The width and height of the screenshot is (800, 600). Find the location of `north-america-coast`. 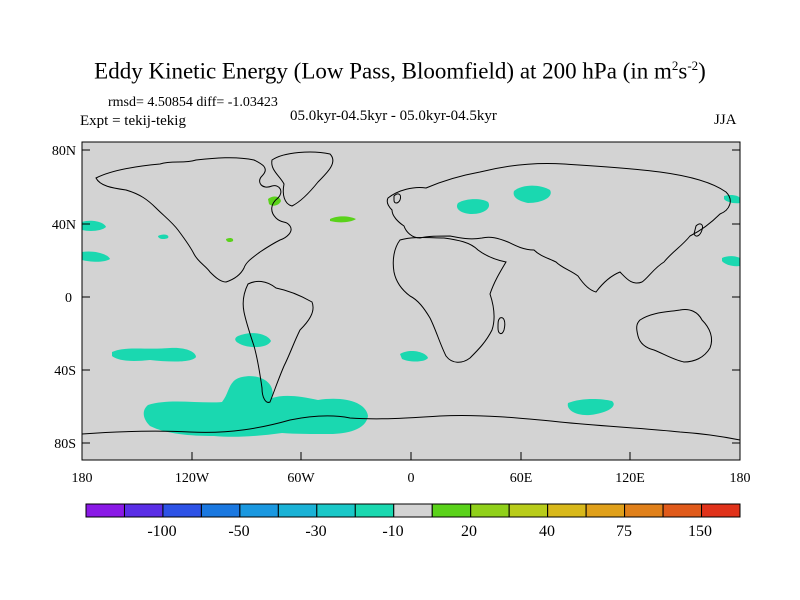

north-america-coast is located at coordinates (193, 220).